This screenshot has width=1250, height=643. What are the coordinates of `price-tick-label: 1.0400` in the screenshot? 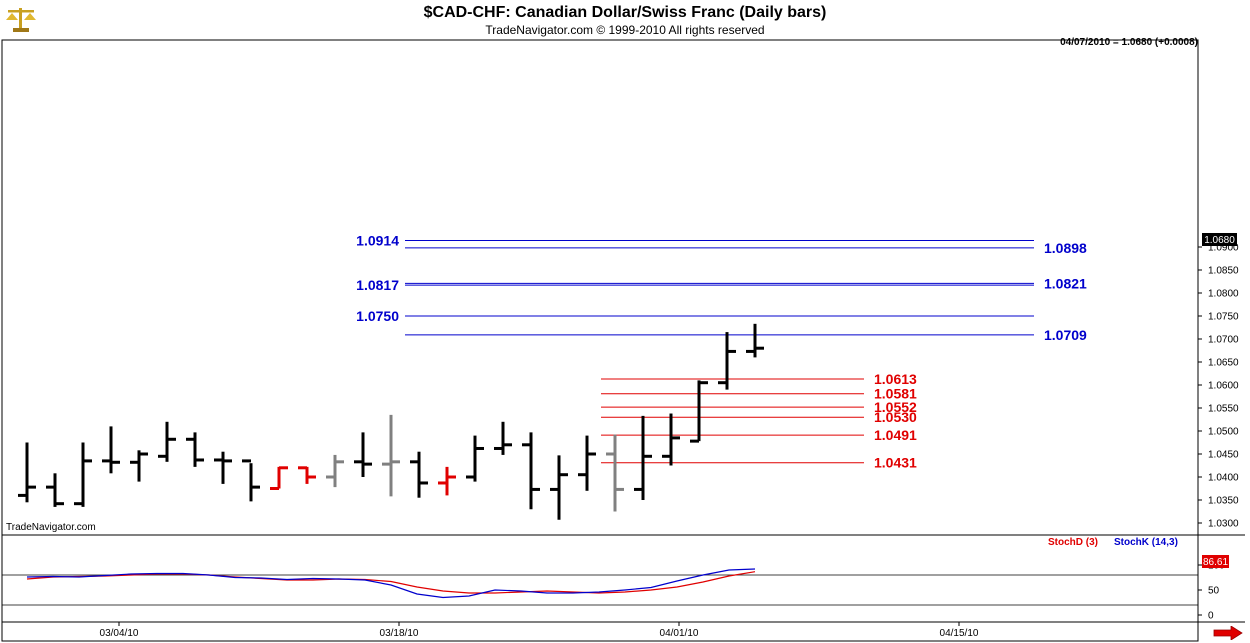 It's located at (1223, 478).